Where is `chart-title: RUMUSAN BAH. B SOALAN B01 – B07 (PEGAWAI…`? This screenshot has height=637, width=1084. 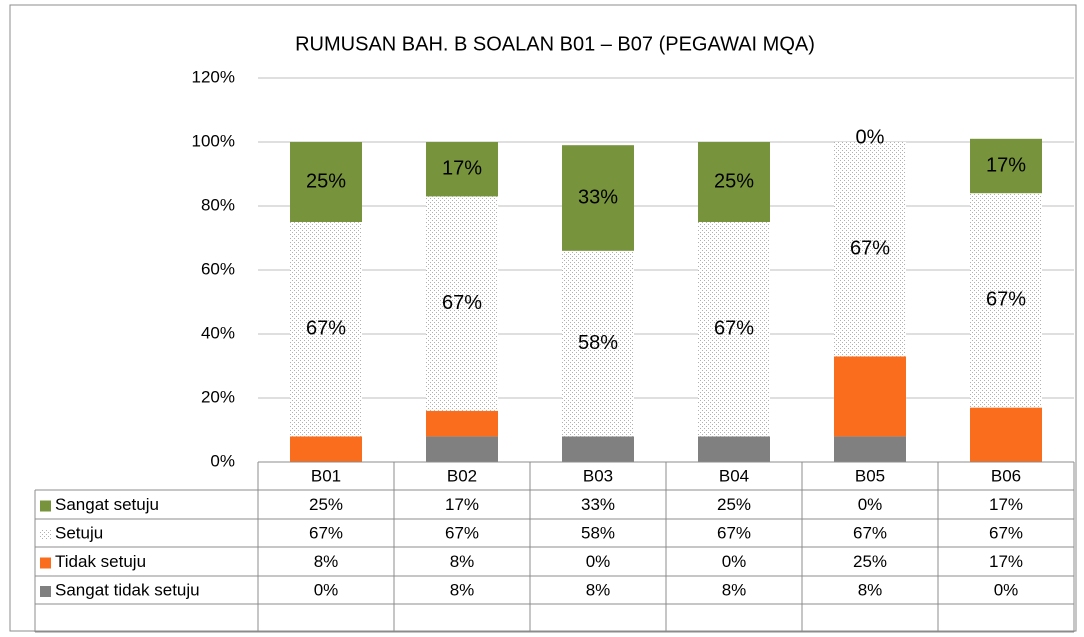 chart-title: RUMUSAN BAH. B SOALAN B01 – B07 (PEGAWAI… is located at coordinates (555, 44).